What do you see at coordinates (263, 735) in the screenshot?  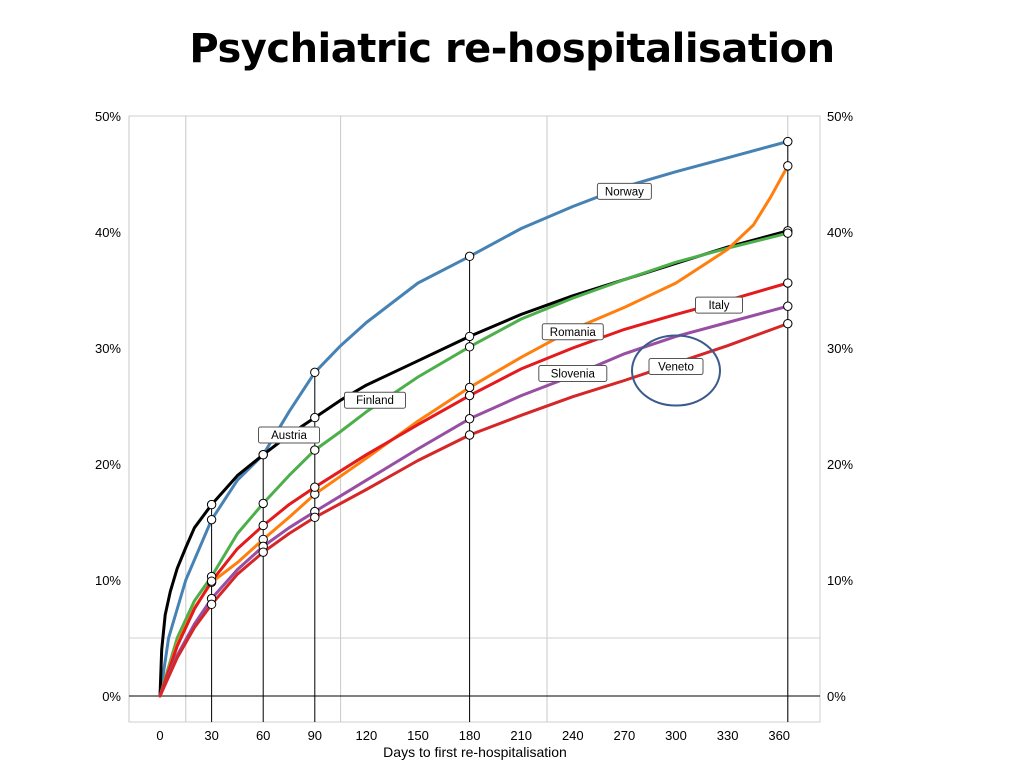 I see `x-tick-label: 60` at bounding box center [263, 735].